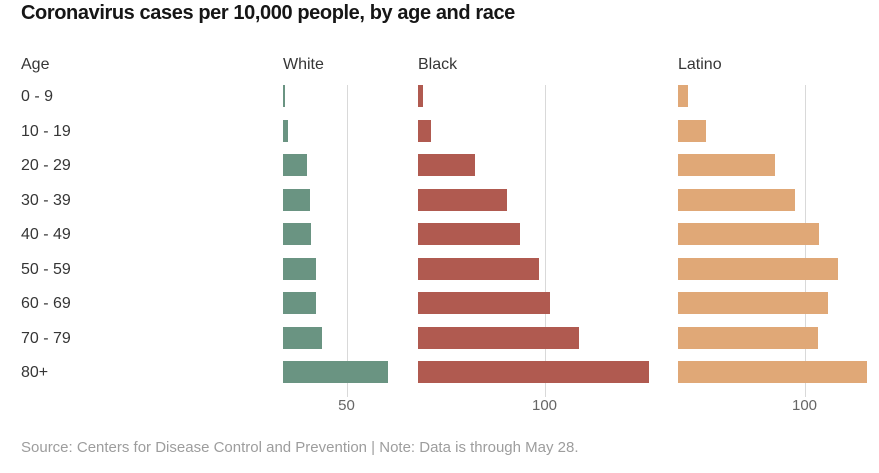 This screenshot has width=879, height=473. What do you see at coordinates (46, 338) in the screenshot?
I see `age-label-70-79: 70 - 79` at bounding box center [46, 338].